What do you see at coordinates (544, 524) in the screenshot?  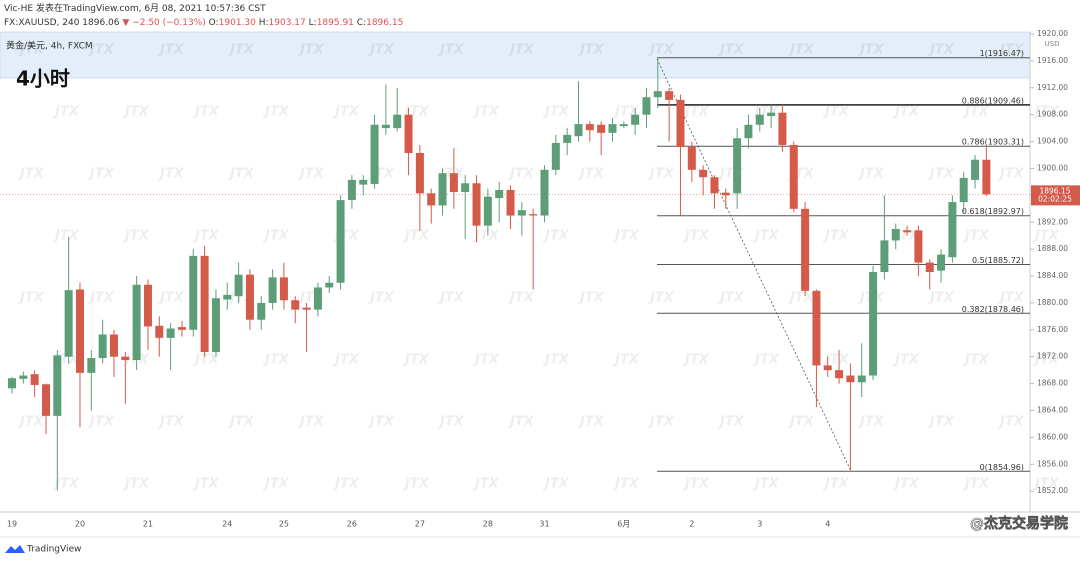 I see `x-tick-label: 31` at bounding box center [544, 524].